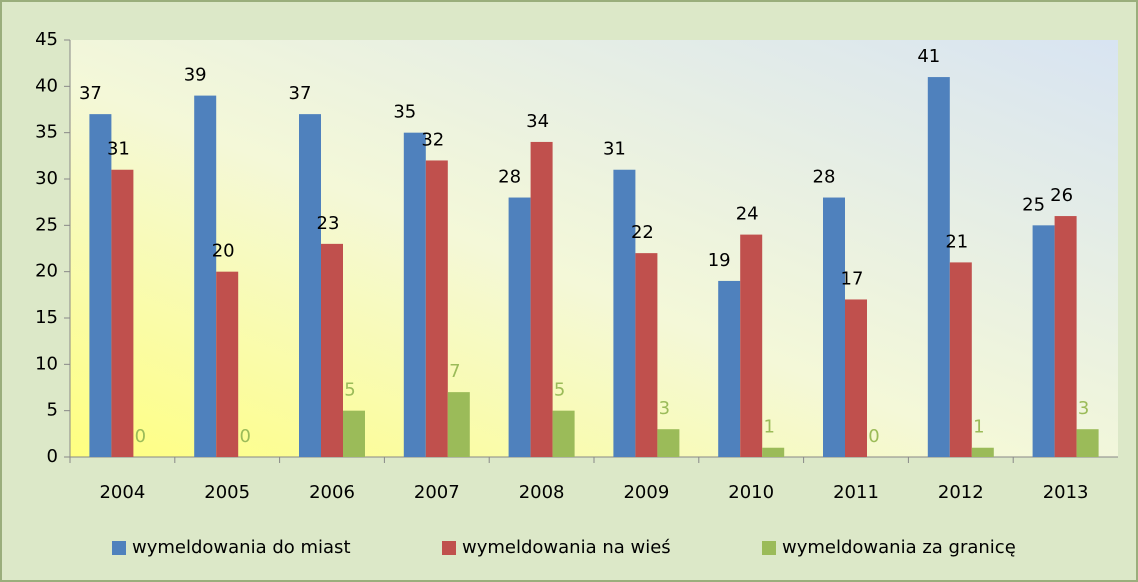  I want to click on y-tick-label: 35, so click(46, 132).